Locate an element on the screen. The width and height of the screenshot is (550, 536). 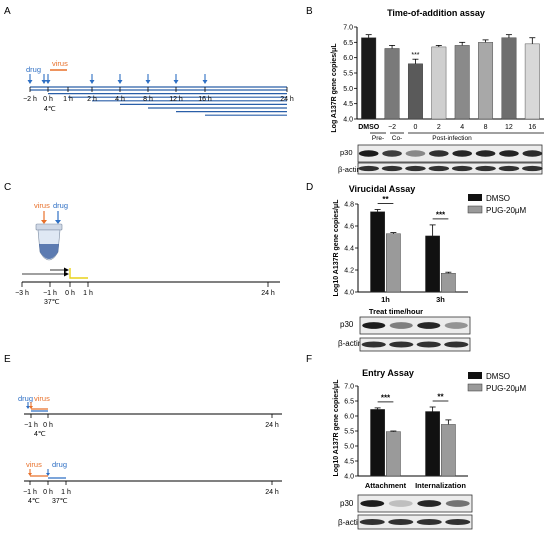
y-axis-label-b: Log A137R gene copies/μL is located at coordinates (334, 88).